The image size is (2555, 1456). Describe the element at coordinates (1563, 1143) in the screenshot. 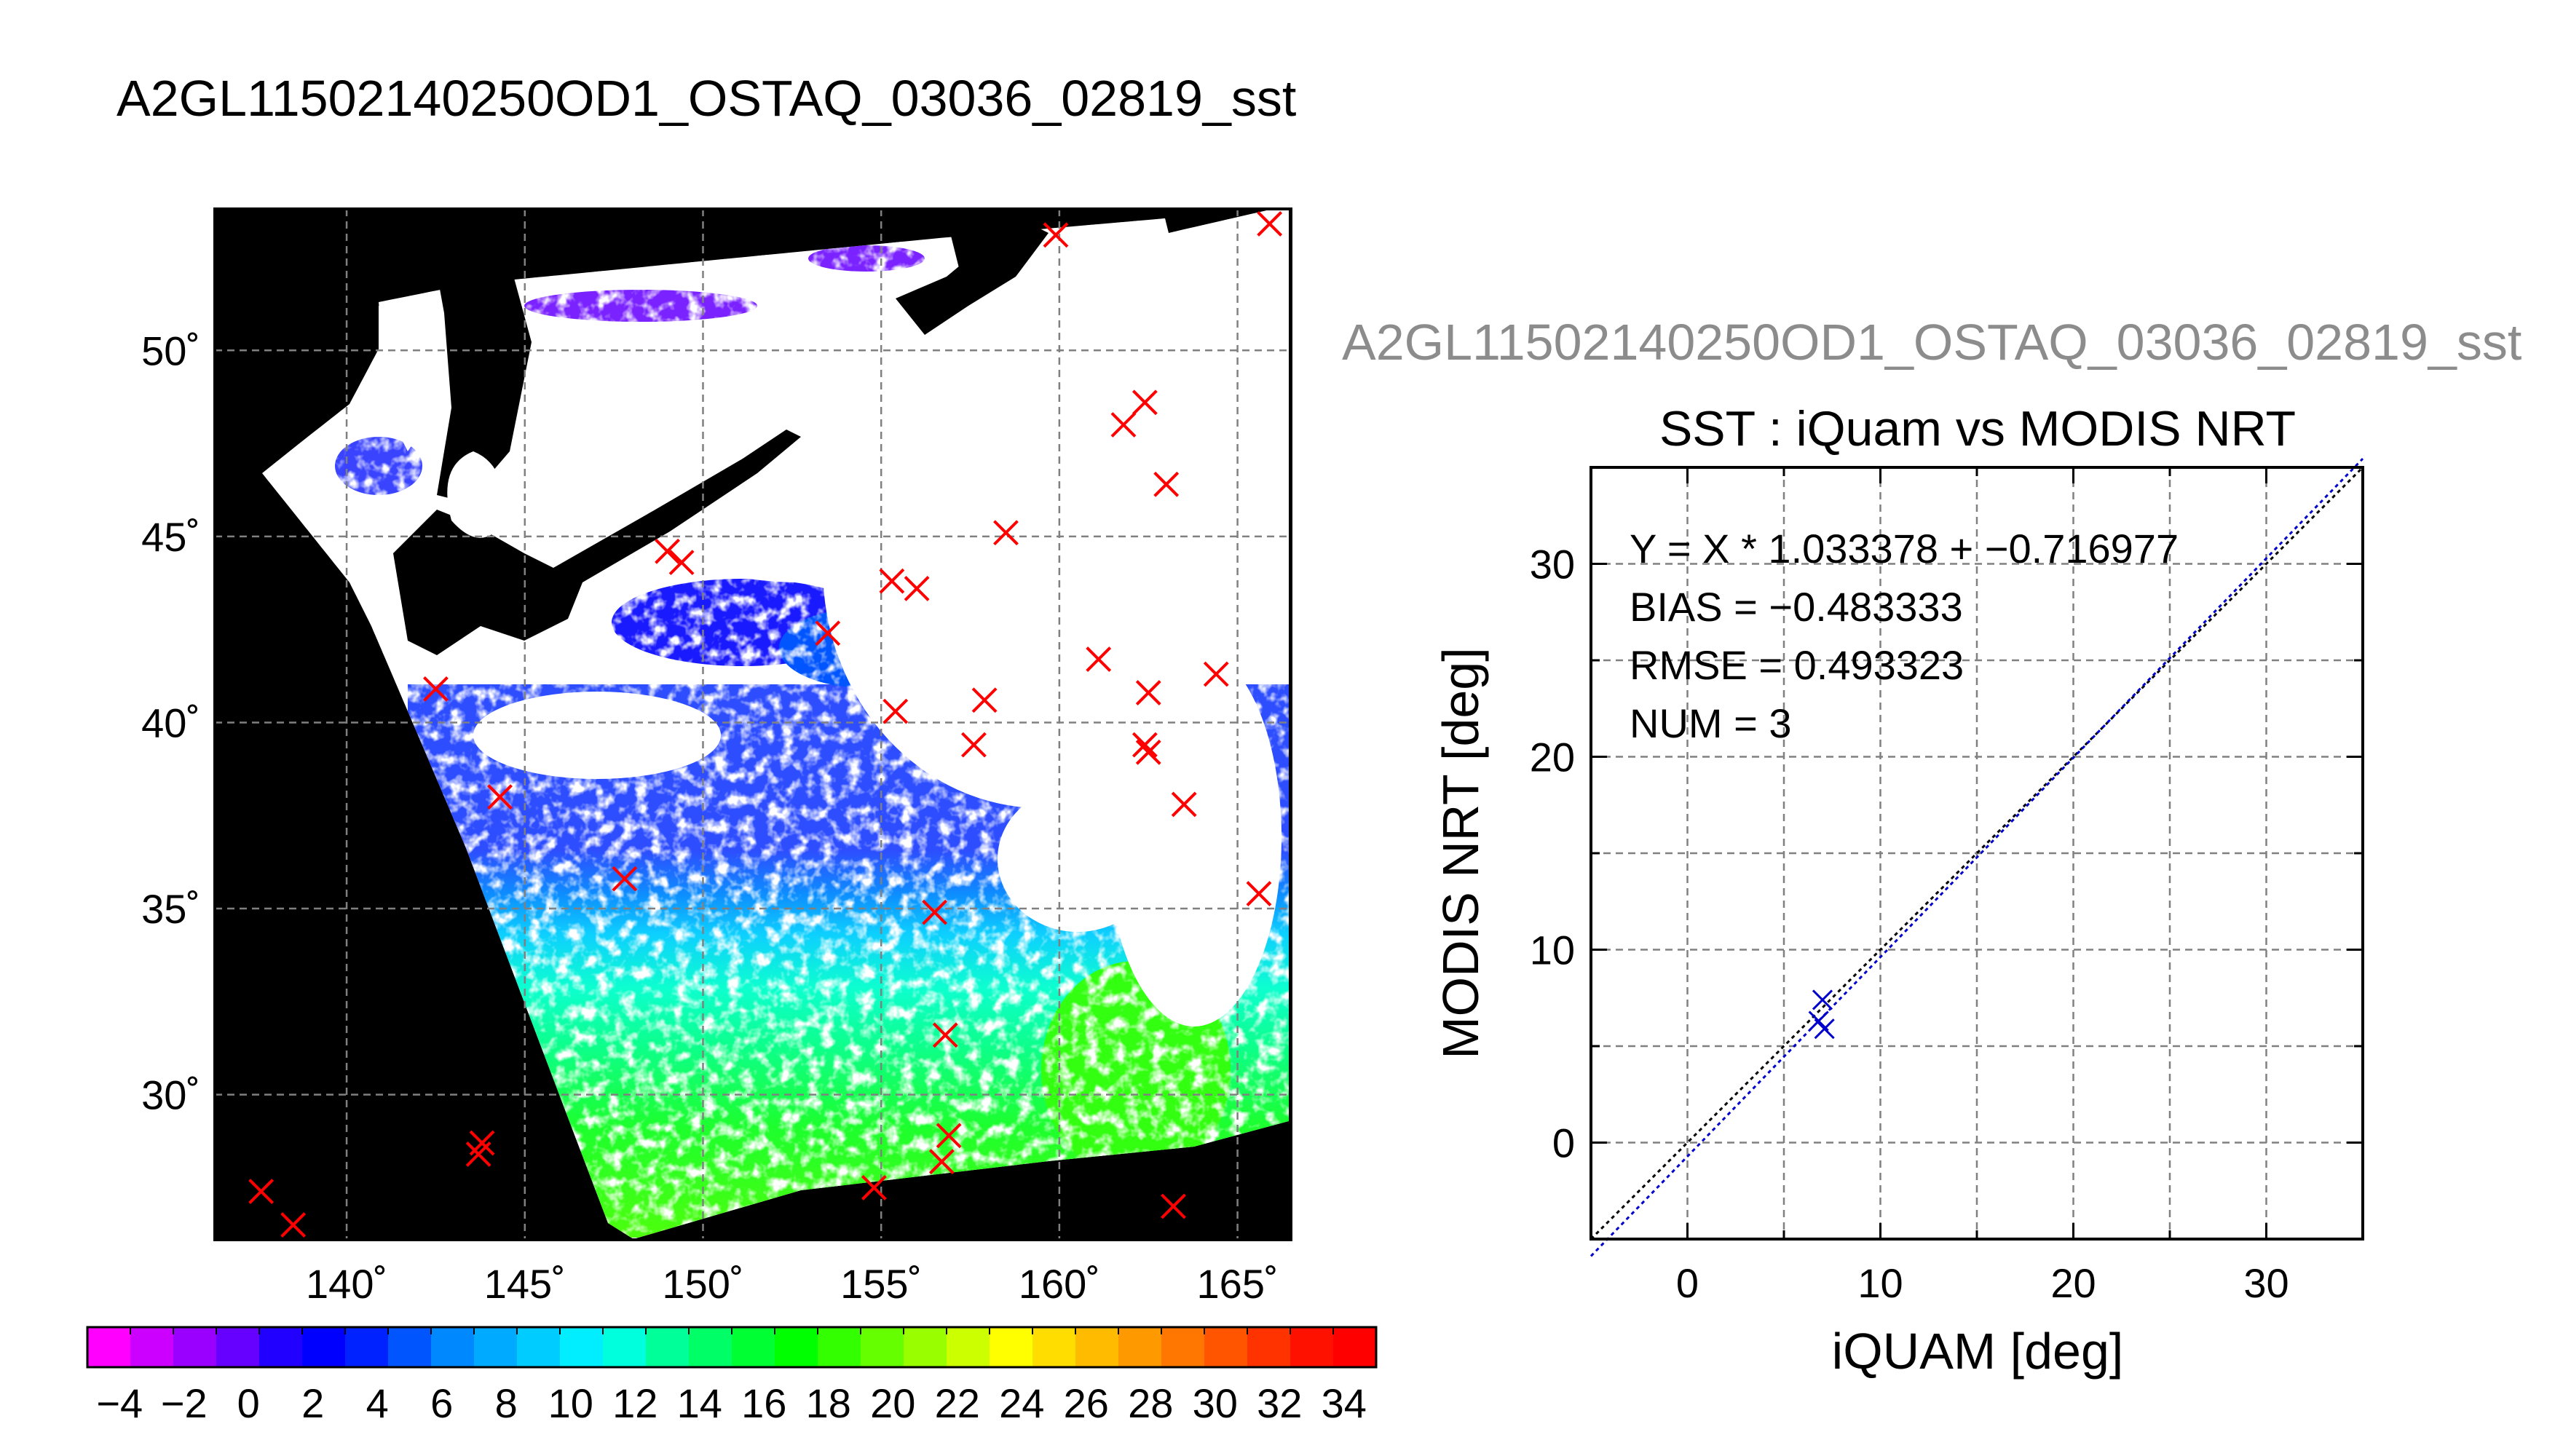

I see `scatter-y-tick-label: 0` at that location.